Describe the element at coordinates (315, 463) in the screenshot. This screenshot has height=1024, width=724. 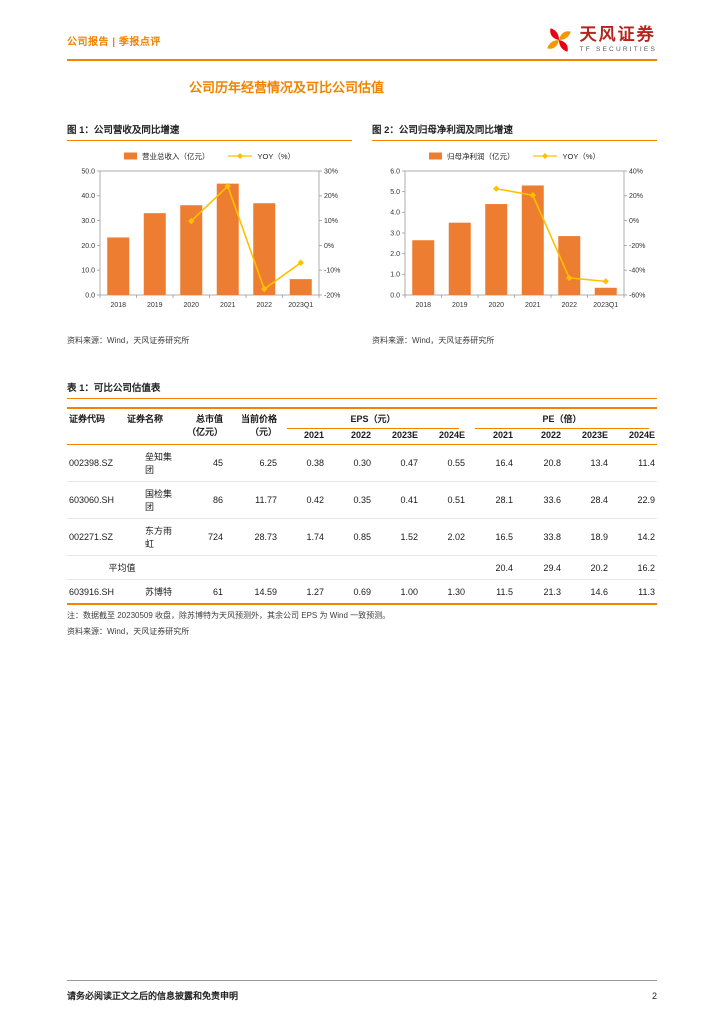
I see `table-cell: 0.38` at that location.